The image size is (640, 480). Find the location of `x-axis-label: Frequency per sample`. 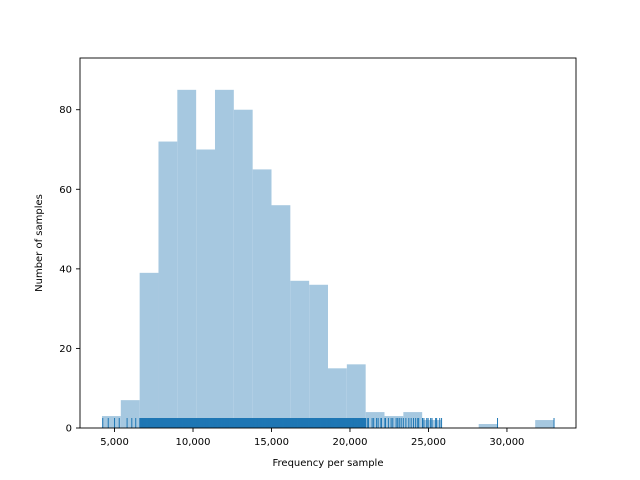

x-axis-label: Frequency per sample is located at coordinates (328, 463).